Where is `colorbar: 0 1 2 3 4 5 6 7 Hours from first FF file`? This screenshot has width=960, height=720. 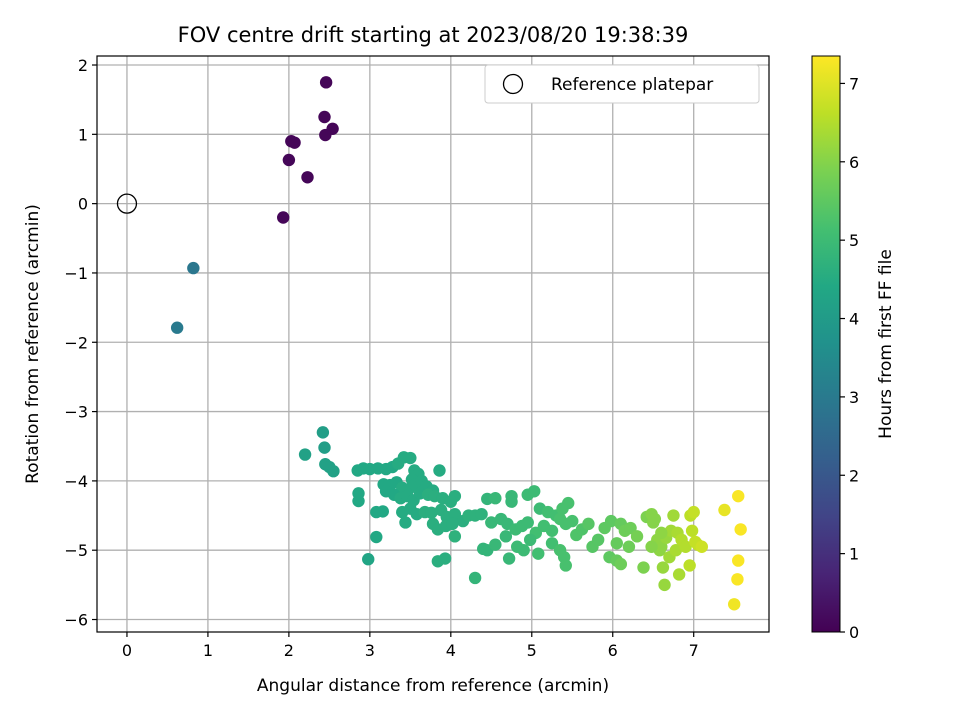
colorbar: 0 1 2 3 4 5 6 7 Hours from first FF file is located at coordinates (853, 348).